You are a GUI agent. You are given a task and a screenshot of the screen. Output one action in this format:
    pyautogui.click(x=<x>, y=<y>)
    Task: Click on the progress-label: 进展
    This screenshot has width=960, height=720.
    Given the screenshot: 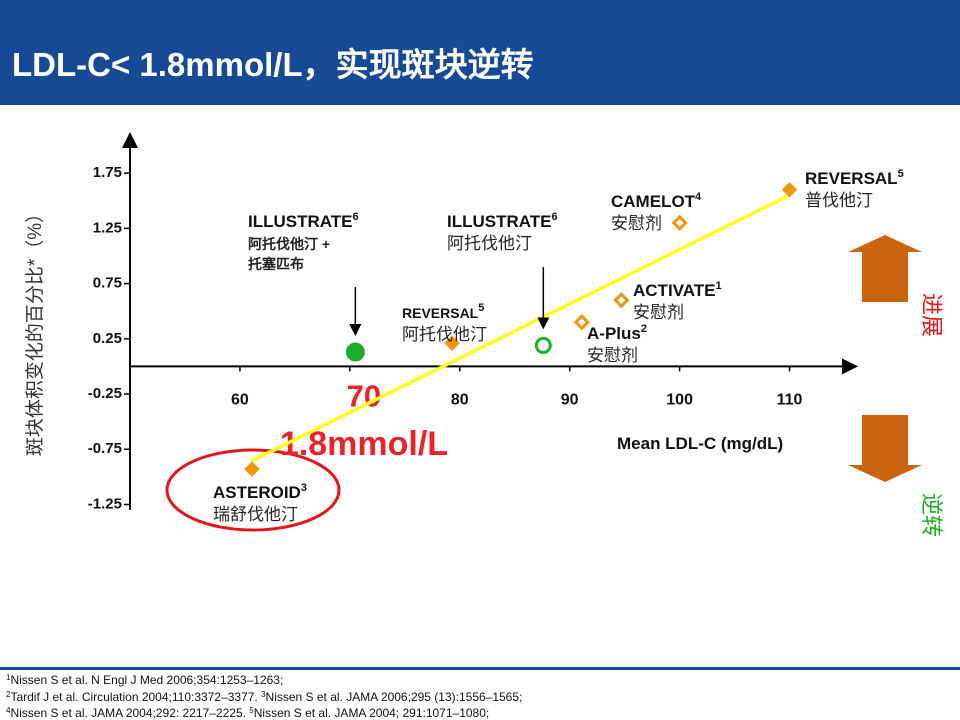 What is the action you would take?
    pyautogui.click(x=931, y=315)
    